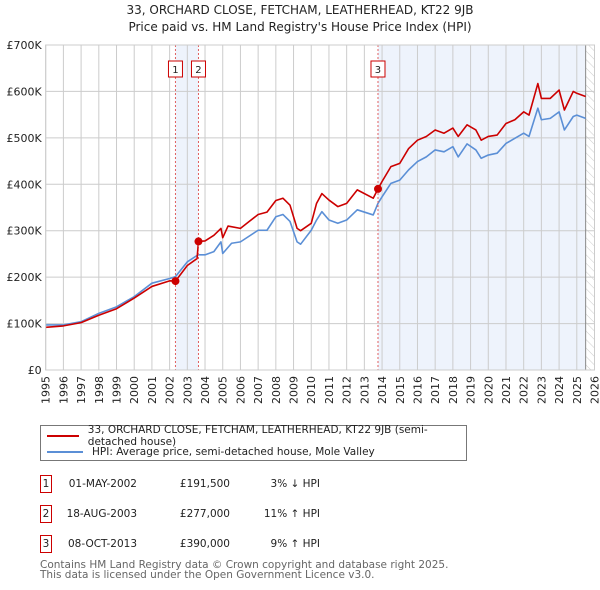 The image size is (600, 590). I want to click on x-tick-label: 2000, so click(134, 390).